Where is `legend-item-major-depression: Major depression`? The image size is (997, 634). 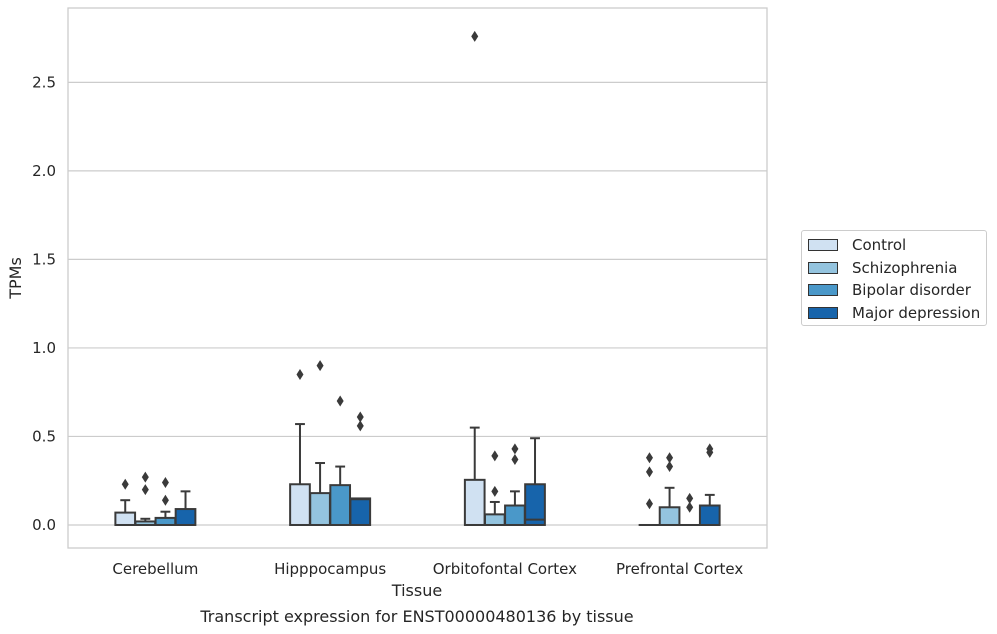 legend-item-major-depression: Major depression is located at coordinates (894, 313).